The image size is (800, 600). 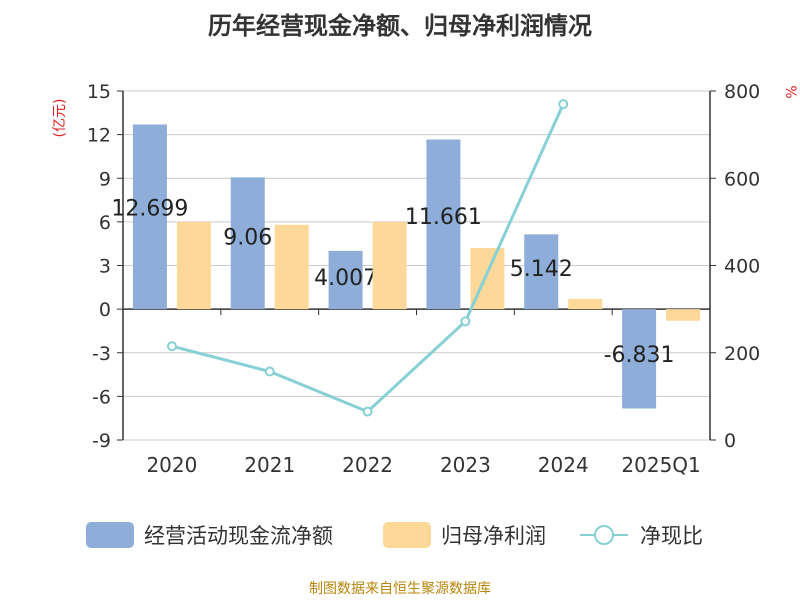 What do you see at coordinates (671, 536) in the screenshot?
I see `legend-net-cash-ratio-label: 净现比` at bounding box center [671, 536].